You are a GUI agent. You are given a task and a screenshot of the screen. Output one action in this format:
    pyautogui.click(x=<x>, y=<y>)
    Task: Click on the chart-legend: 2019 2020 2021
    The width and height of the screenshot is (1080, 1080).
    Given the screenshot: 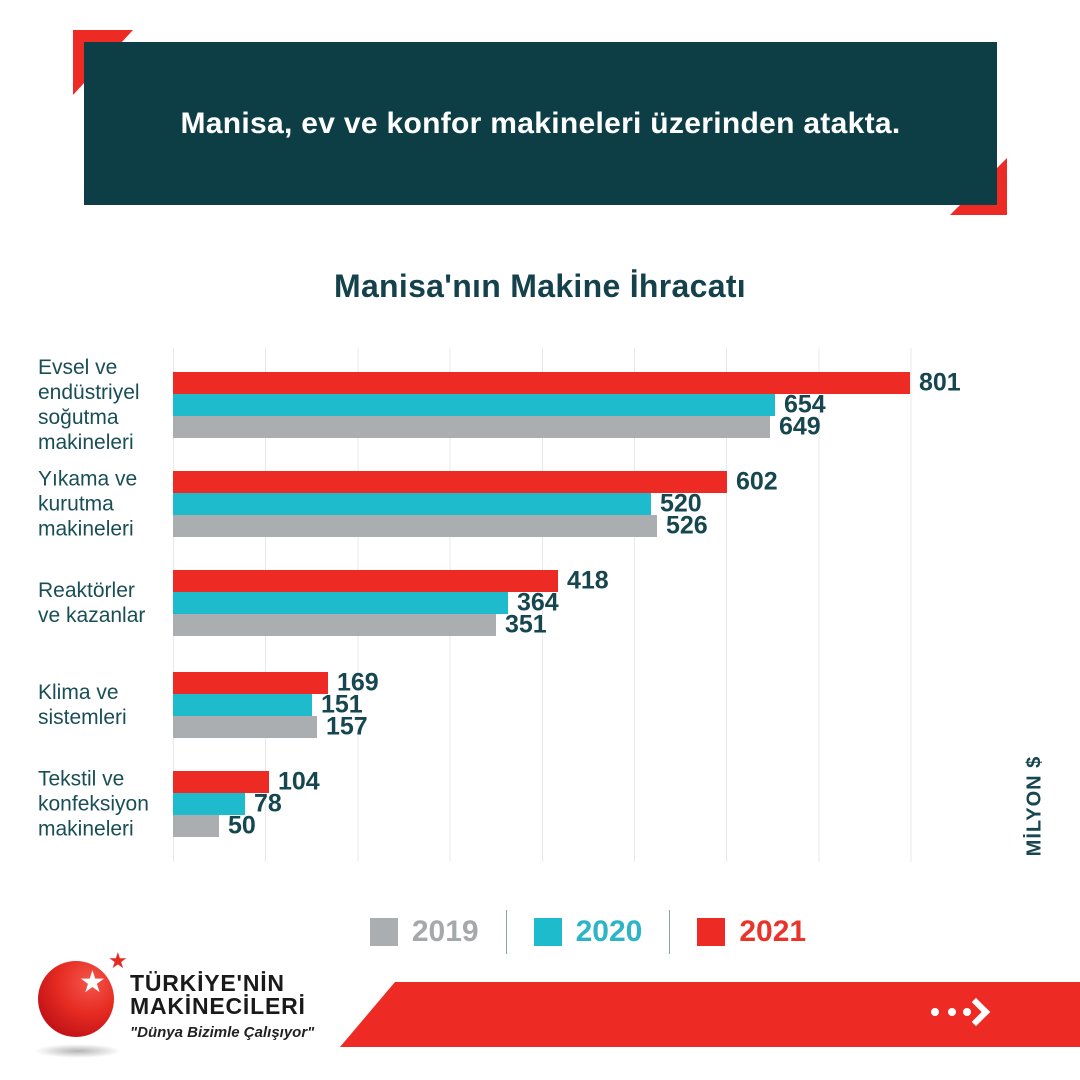 What is the action you would take?
    pyautogui.click(x=588, y=932)
    